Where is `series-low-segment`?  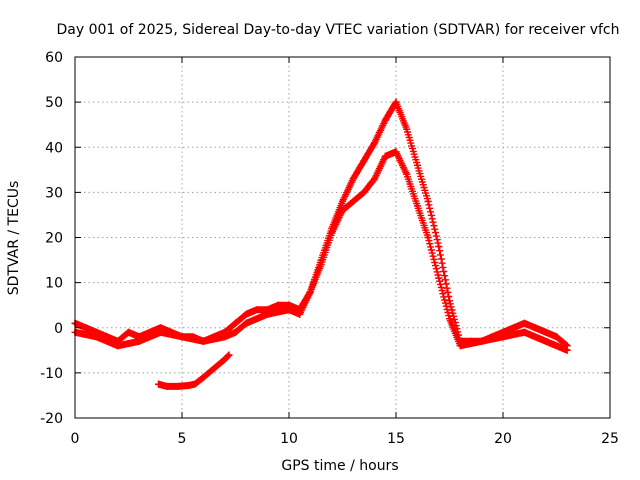 series-low-segment is located at coordinates (193, 370).